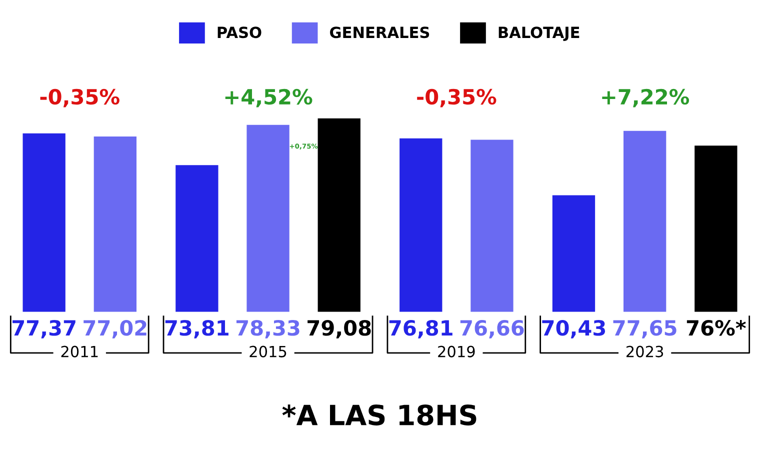 The width and height of the screenshot is (760, 469). What do you see at coordinates (196, 329) in the screenshot?
I see `data-label: 73,81` at bounding box center [196, 329].